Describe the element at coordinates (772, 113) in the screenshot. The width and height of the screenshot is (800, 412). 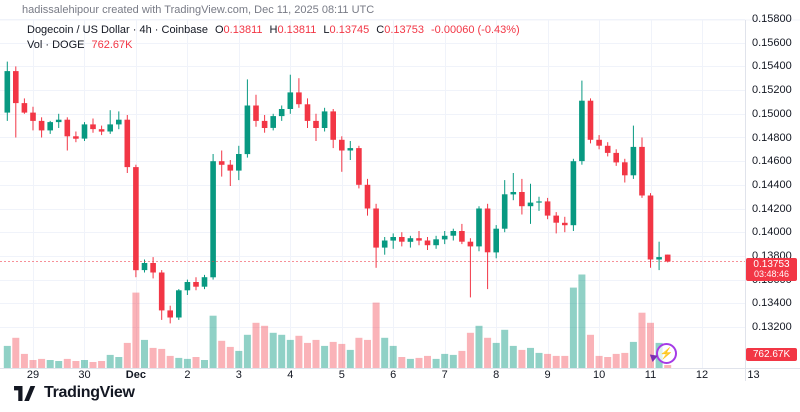
I see `price-tick-label: 0.15000` at that location.